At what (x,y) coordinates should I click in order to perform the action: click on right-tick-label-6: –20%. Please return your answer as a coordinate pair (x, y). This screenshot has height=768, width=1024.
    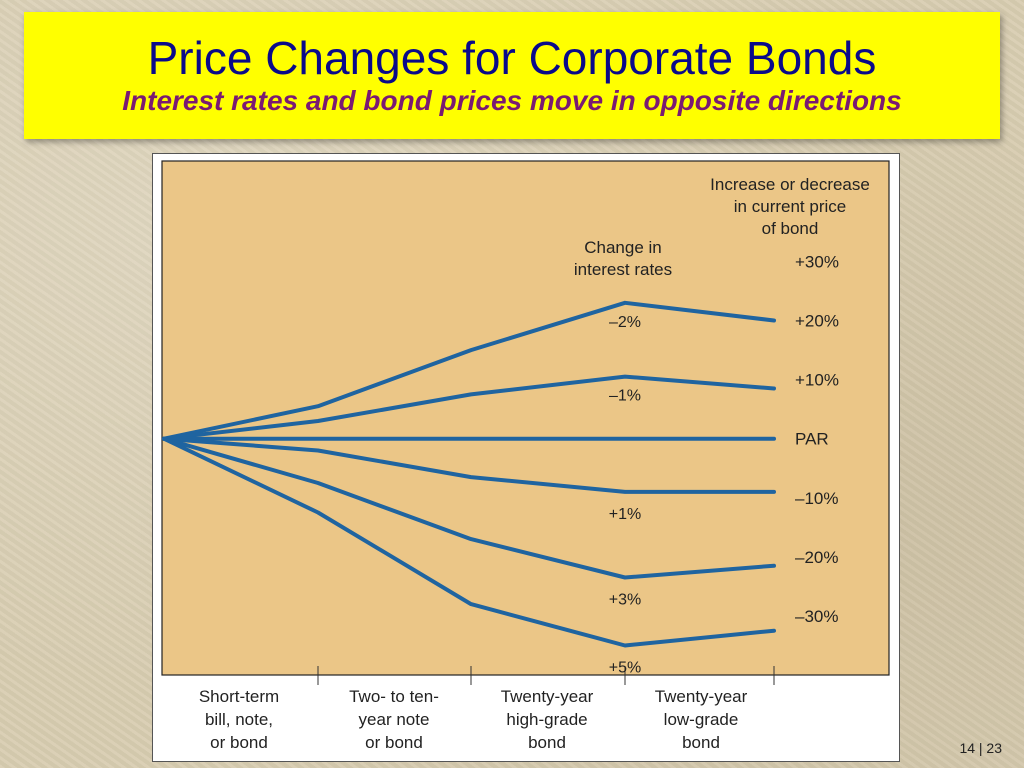
    Looking at the image, I should click on (816, 557).